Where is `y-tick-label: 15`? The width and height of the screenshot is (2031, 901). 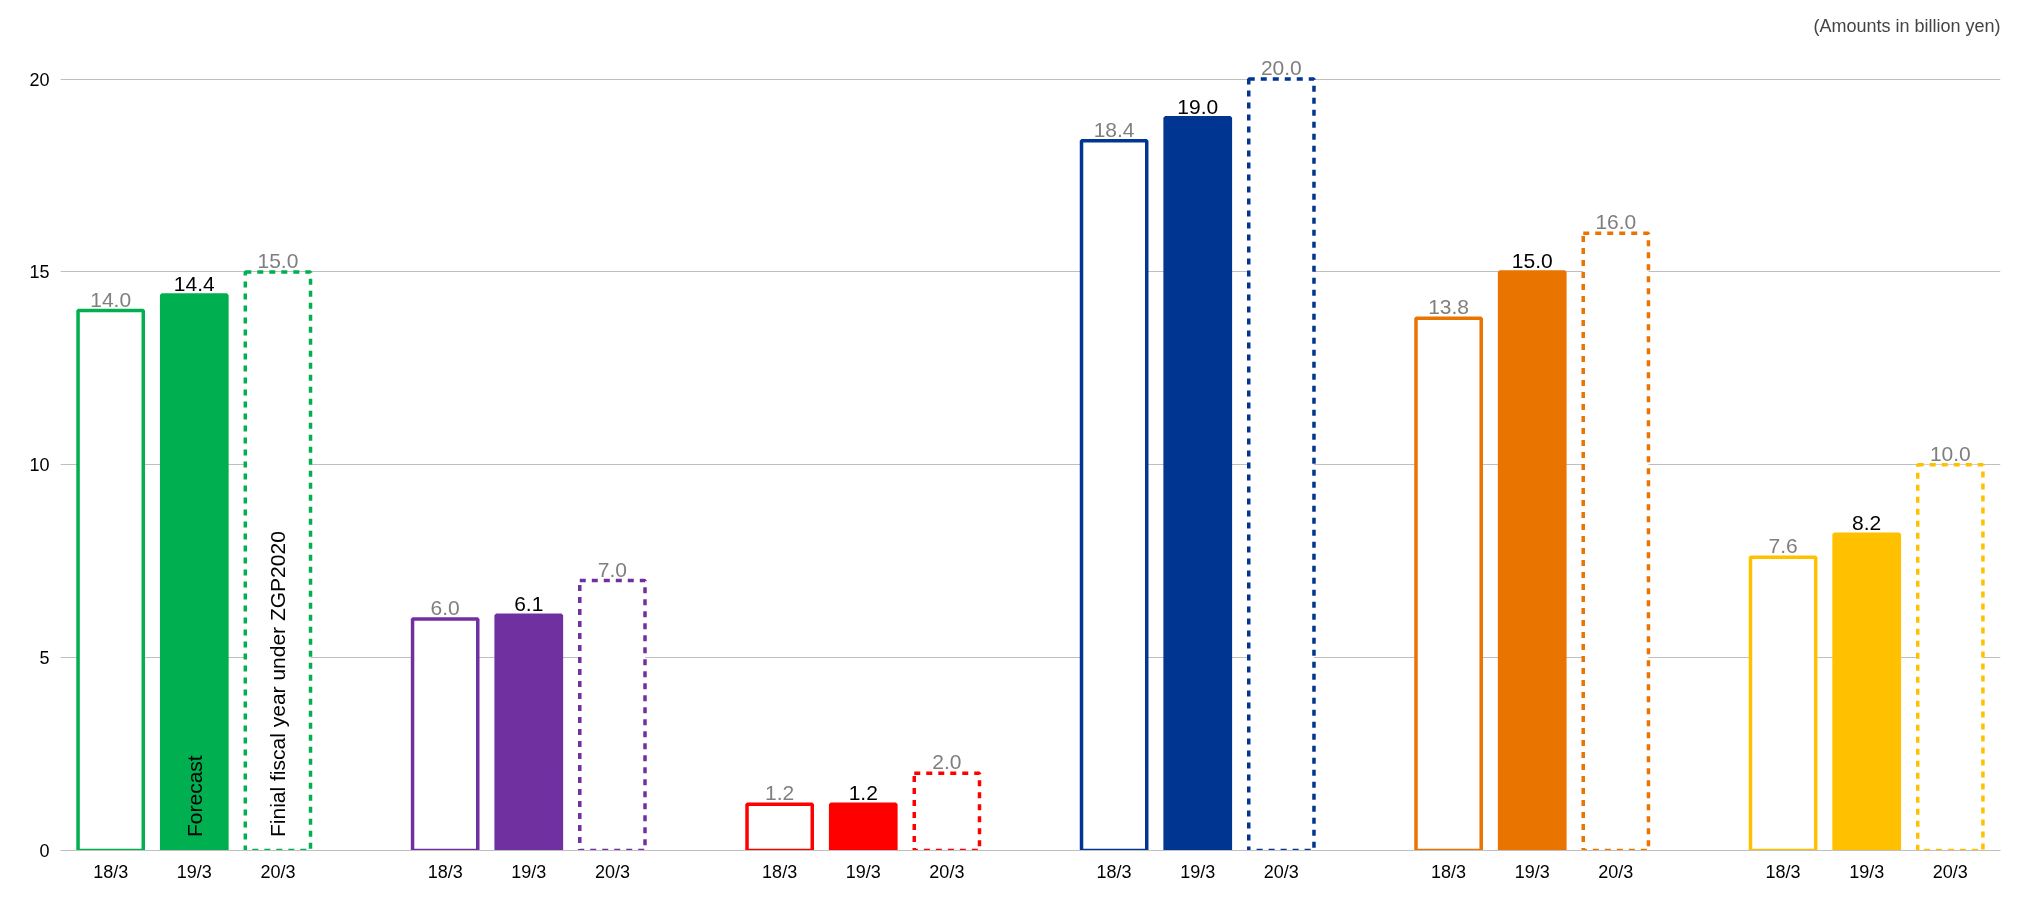
y-tick-label: 15 is located at coordinates (39, 272).